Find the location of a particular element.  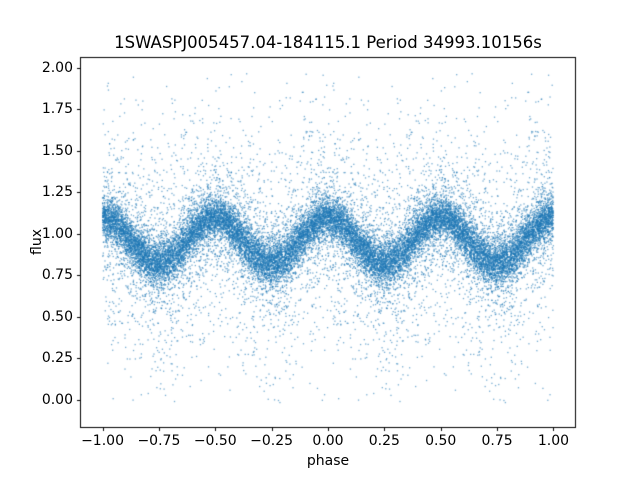

x-tick-label: 1.00 is located at coordinates (553, 441).